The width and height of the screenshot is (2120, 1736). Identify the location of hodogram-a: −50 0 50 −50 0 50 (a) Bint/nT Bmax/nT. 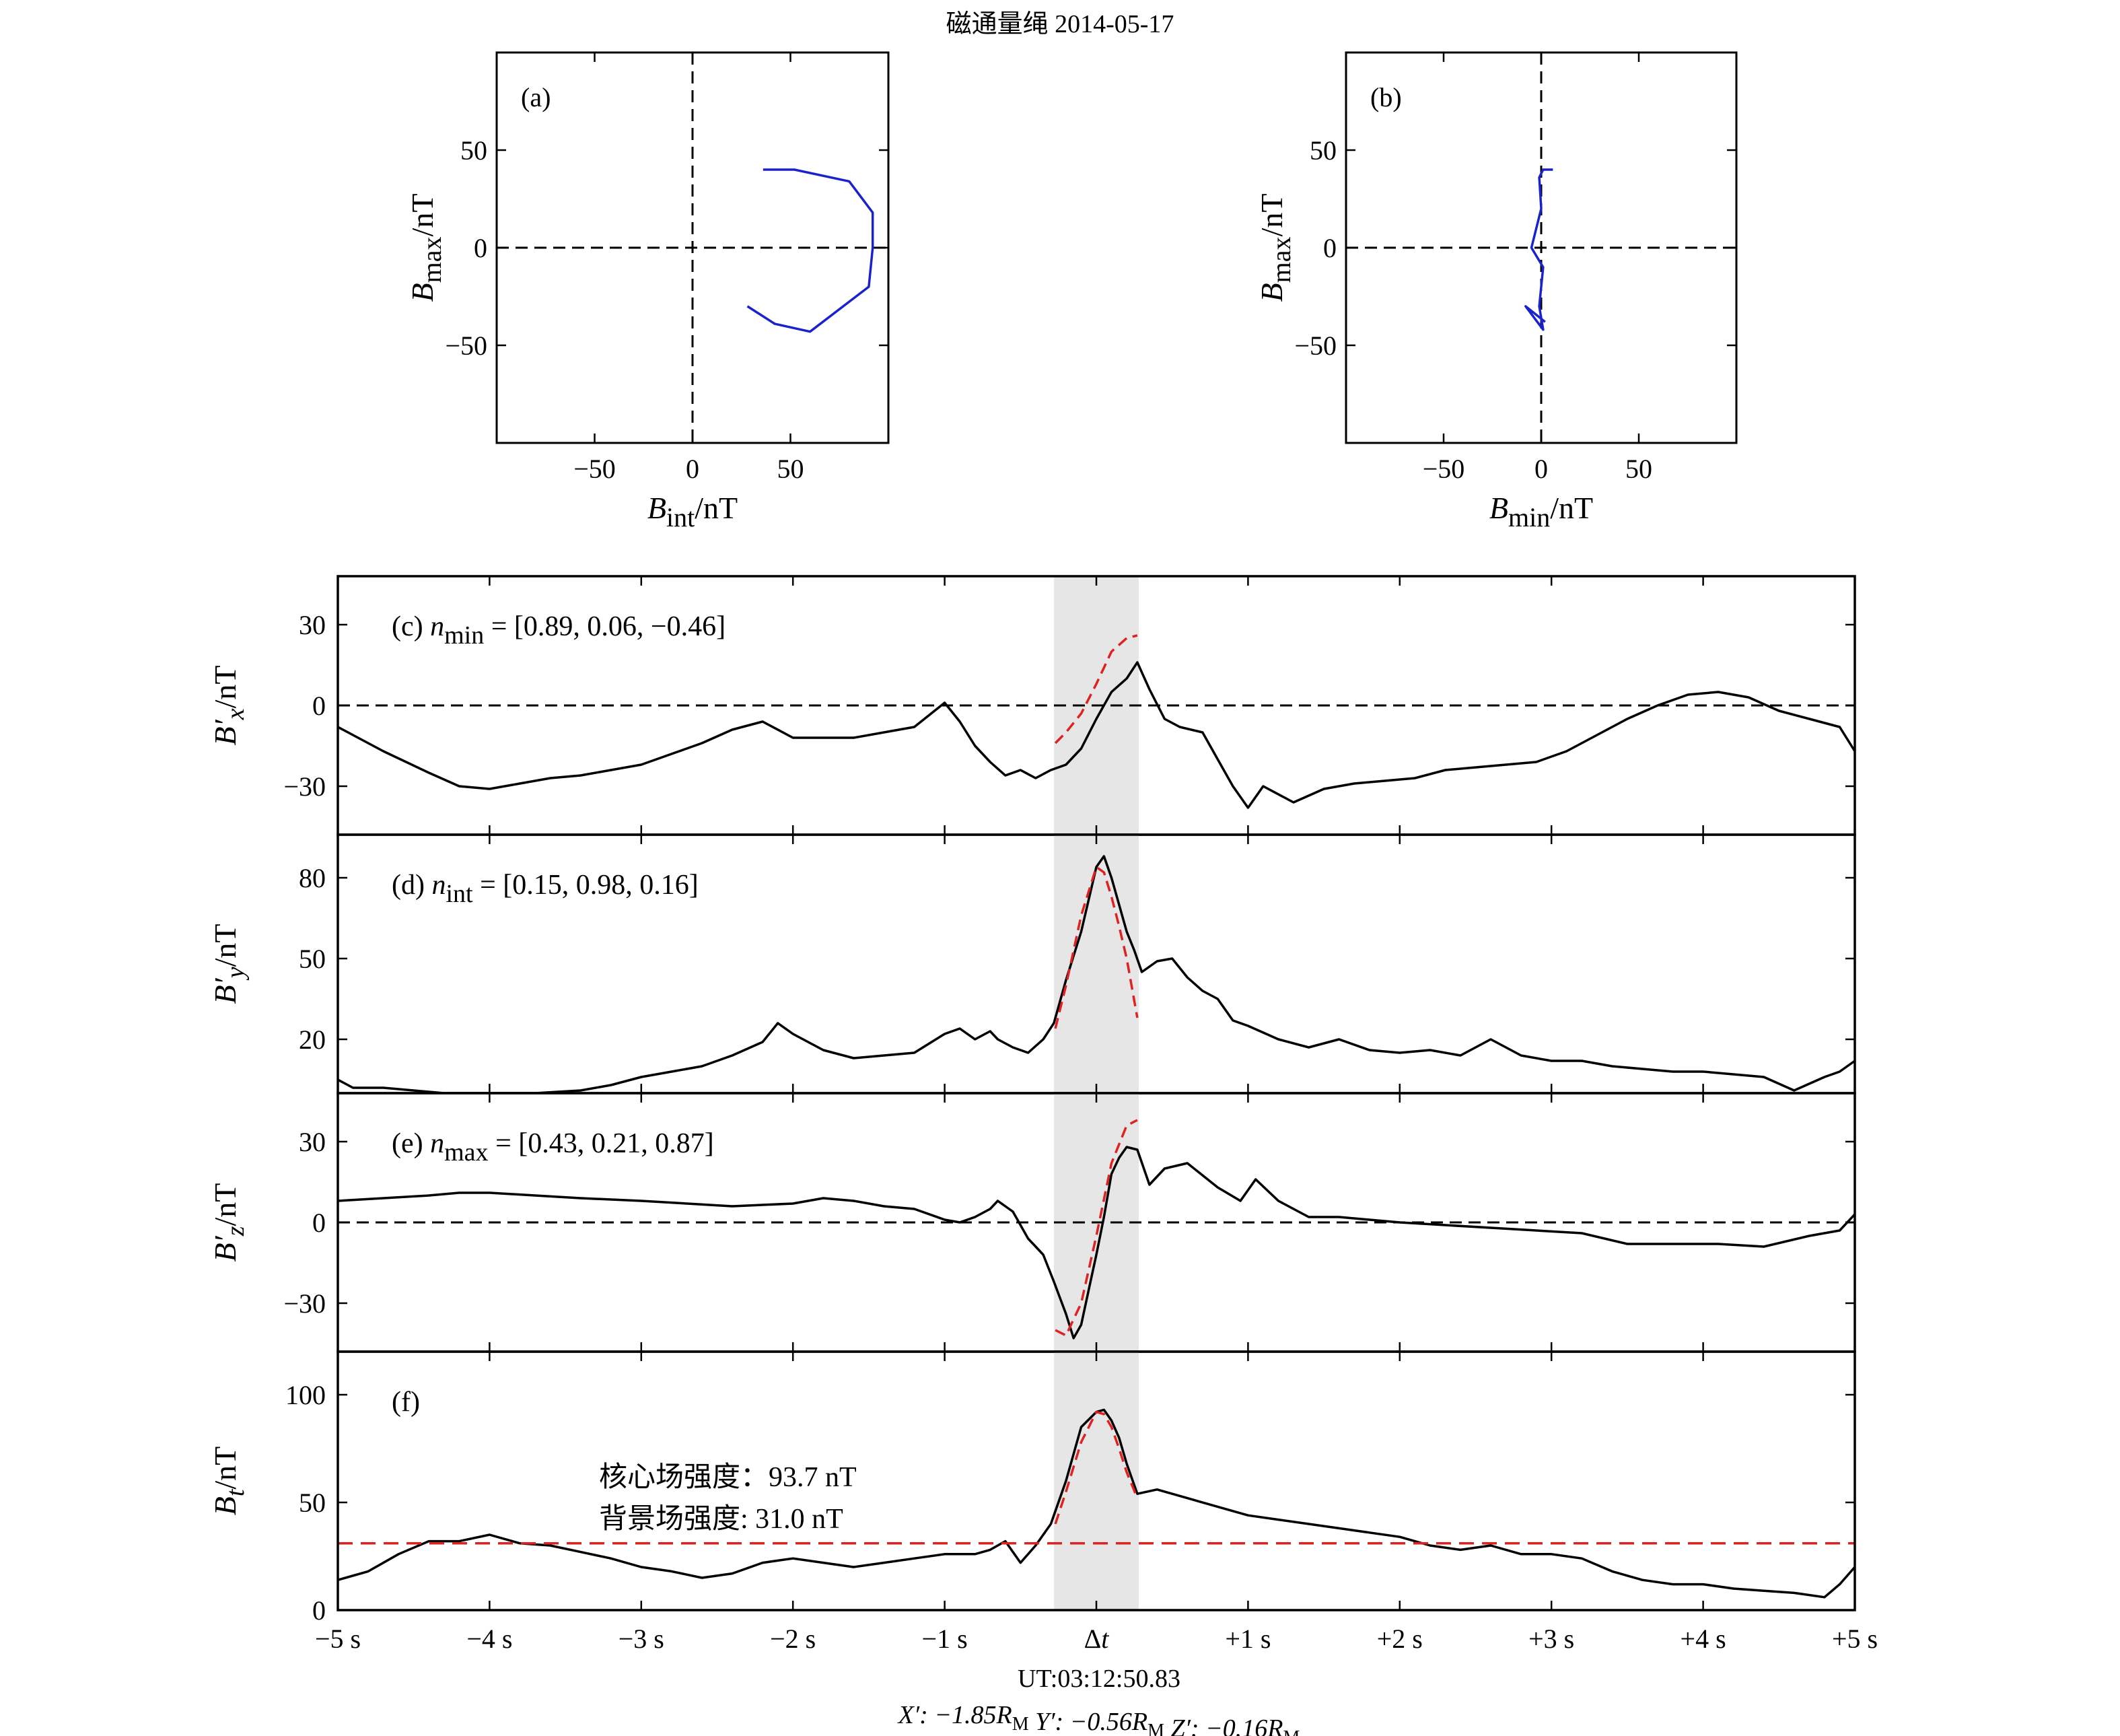
(647, 291).